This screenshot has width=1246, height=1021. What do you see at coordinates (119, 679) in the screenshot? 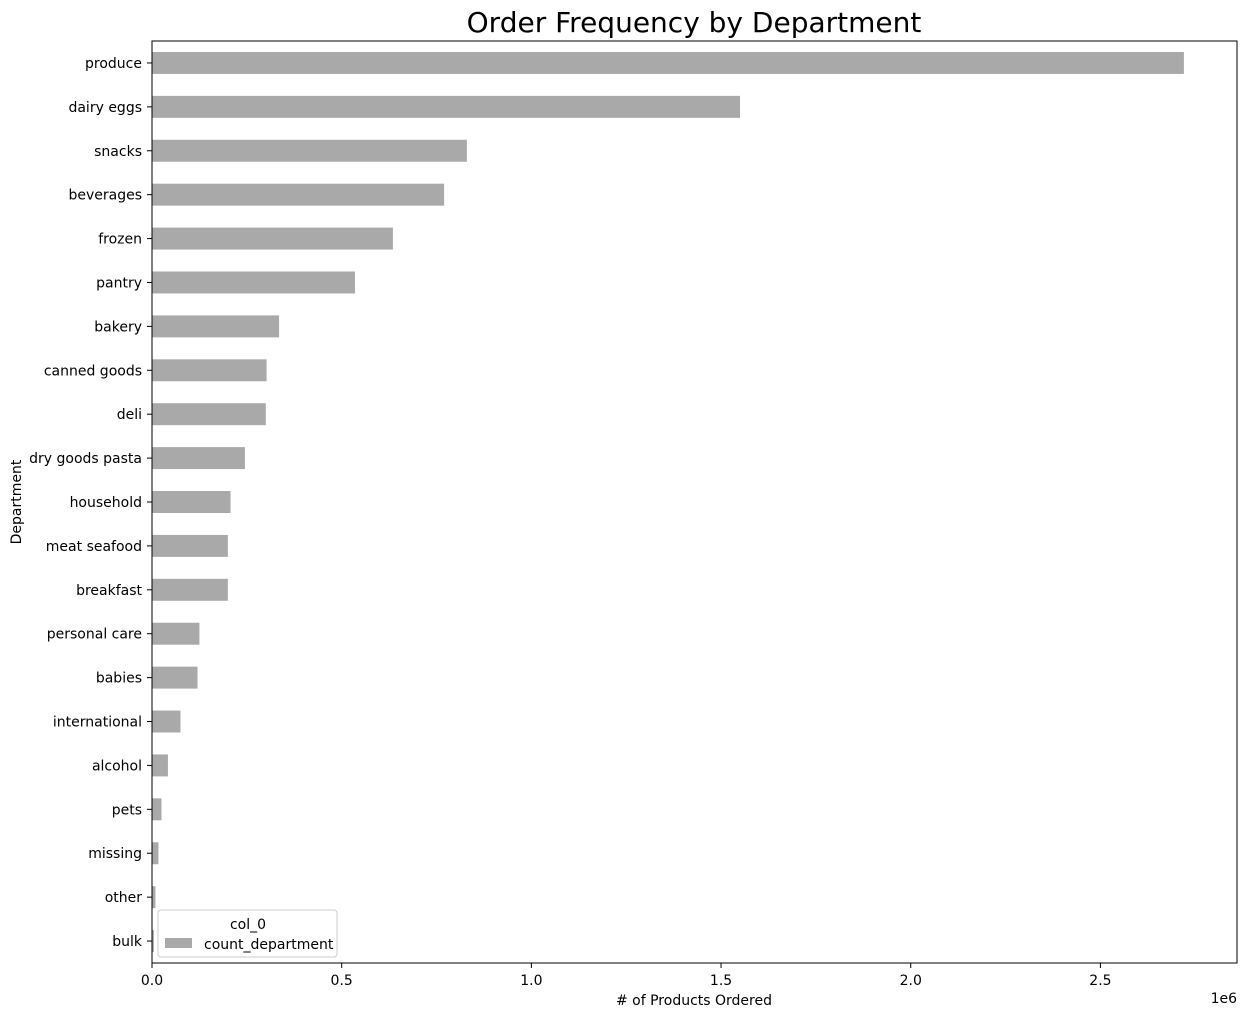
I see `y-tick-label: babies` at bounding box center [119, 679].